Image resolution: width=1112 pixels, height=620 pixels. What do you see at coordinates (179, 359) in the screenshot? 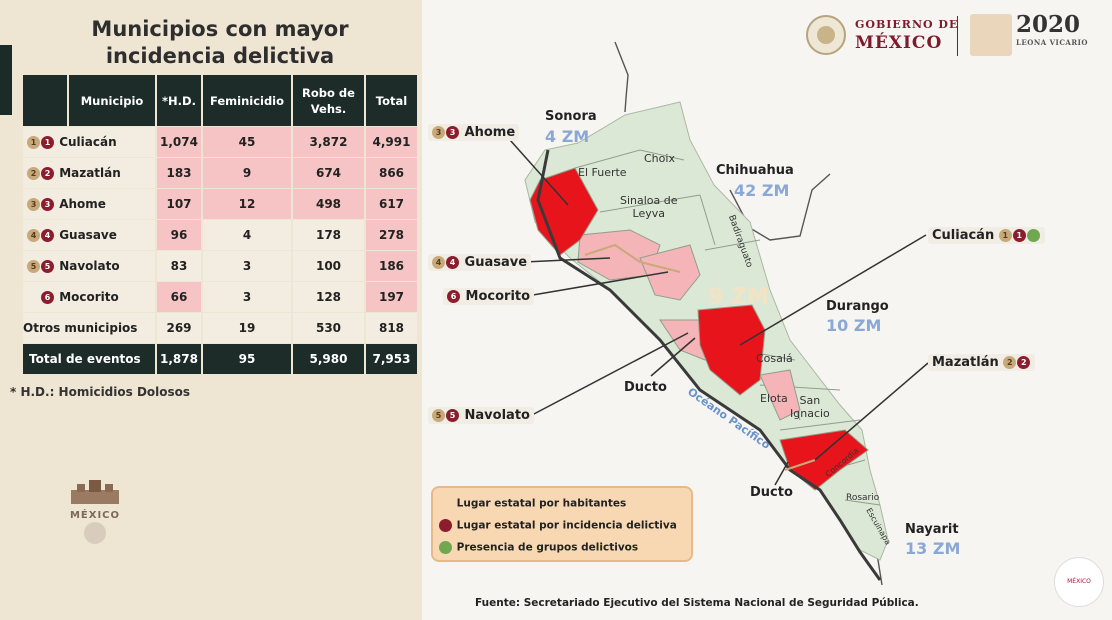
I see `hd-cell: 1,878` at bounding box center [179, 359].